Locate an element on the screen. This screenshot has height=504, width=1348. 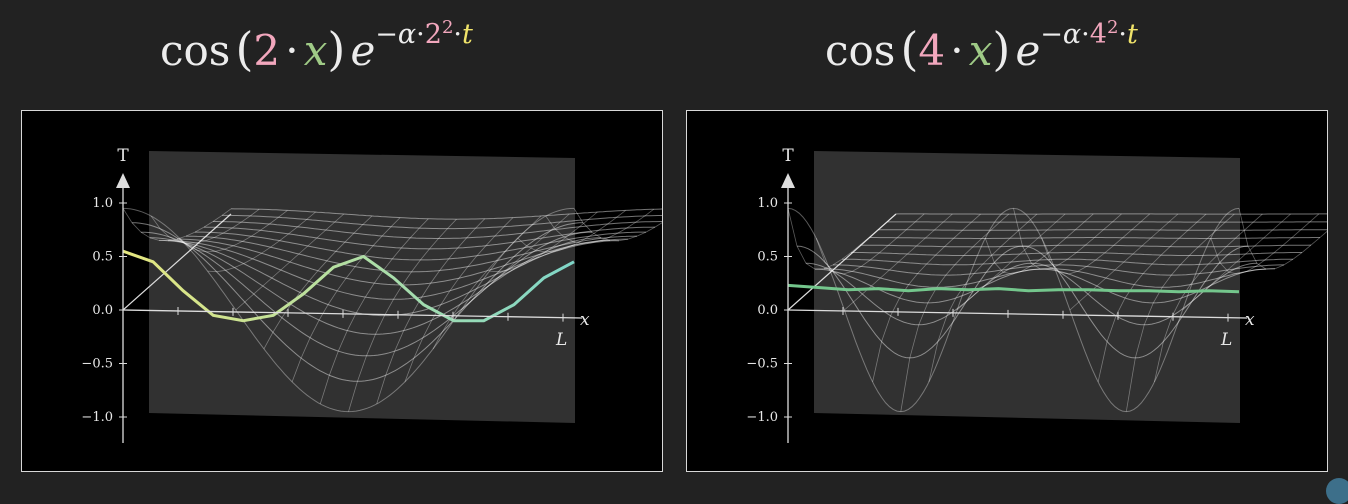
exponent: −α·22·t is located at coordinates (424, 34).